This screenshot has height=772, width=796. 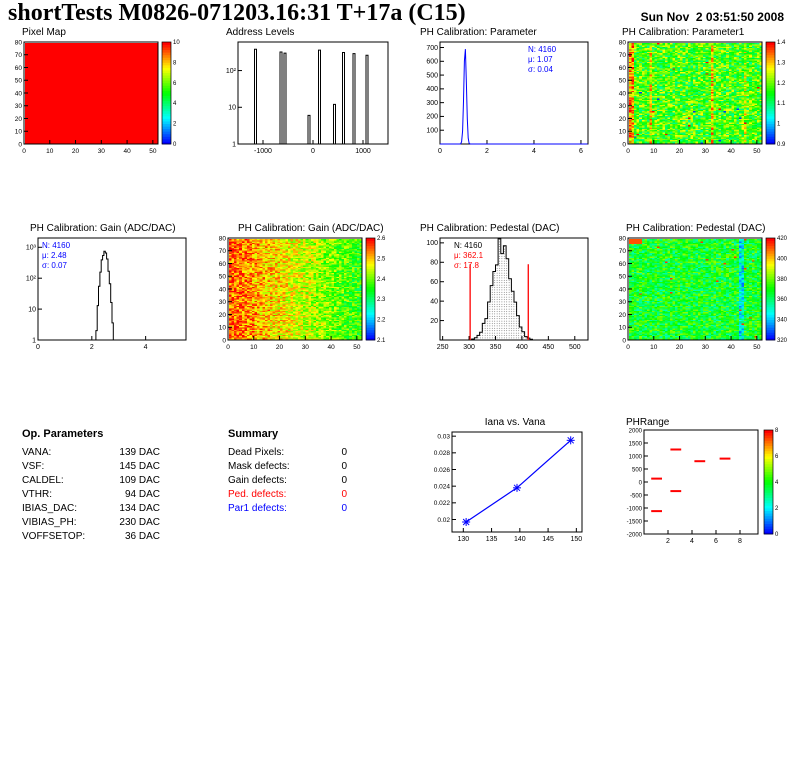 I want to click on svg-text: 130, so click(x=463, y=539).